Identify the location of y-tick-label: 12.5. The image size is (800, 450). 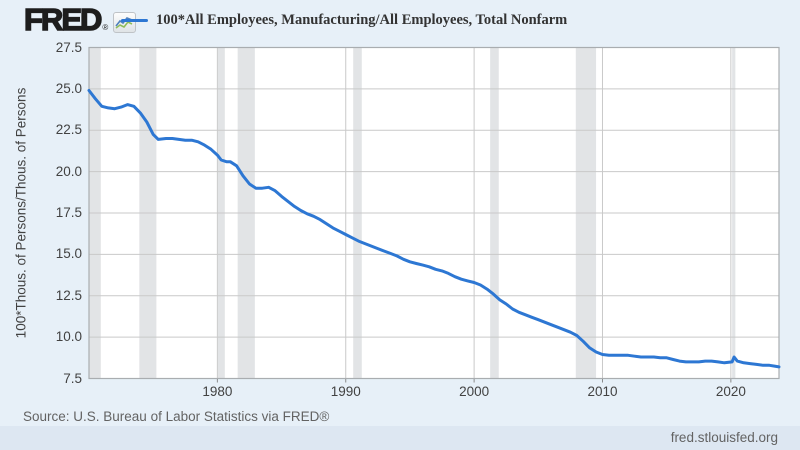
(68, 295).